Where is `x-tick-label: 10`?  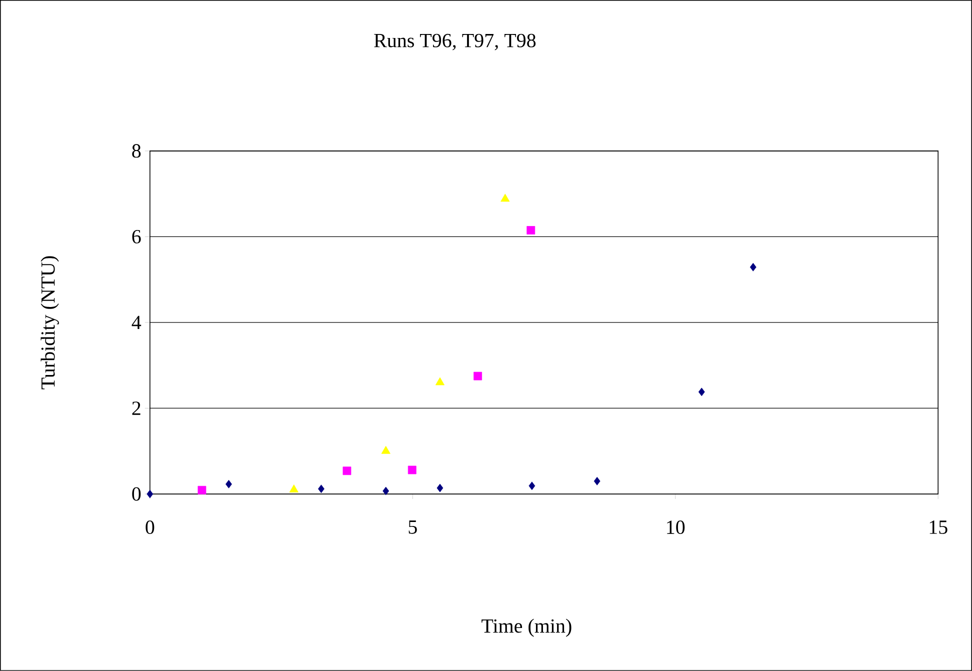
x-tick-label: 10 is located at coordinates (676, 527).